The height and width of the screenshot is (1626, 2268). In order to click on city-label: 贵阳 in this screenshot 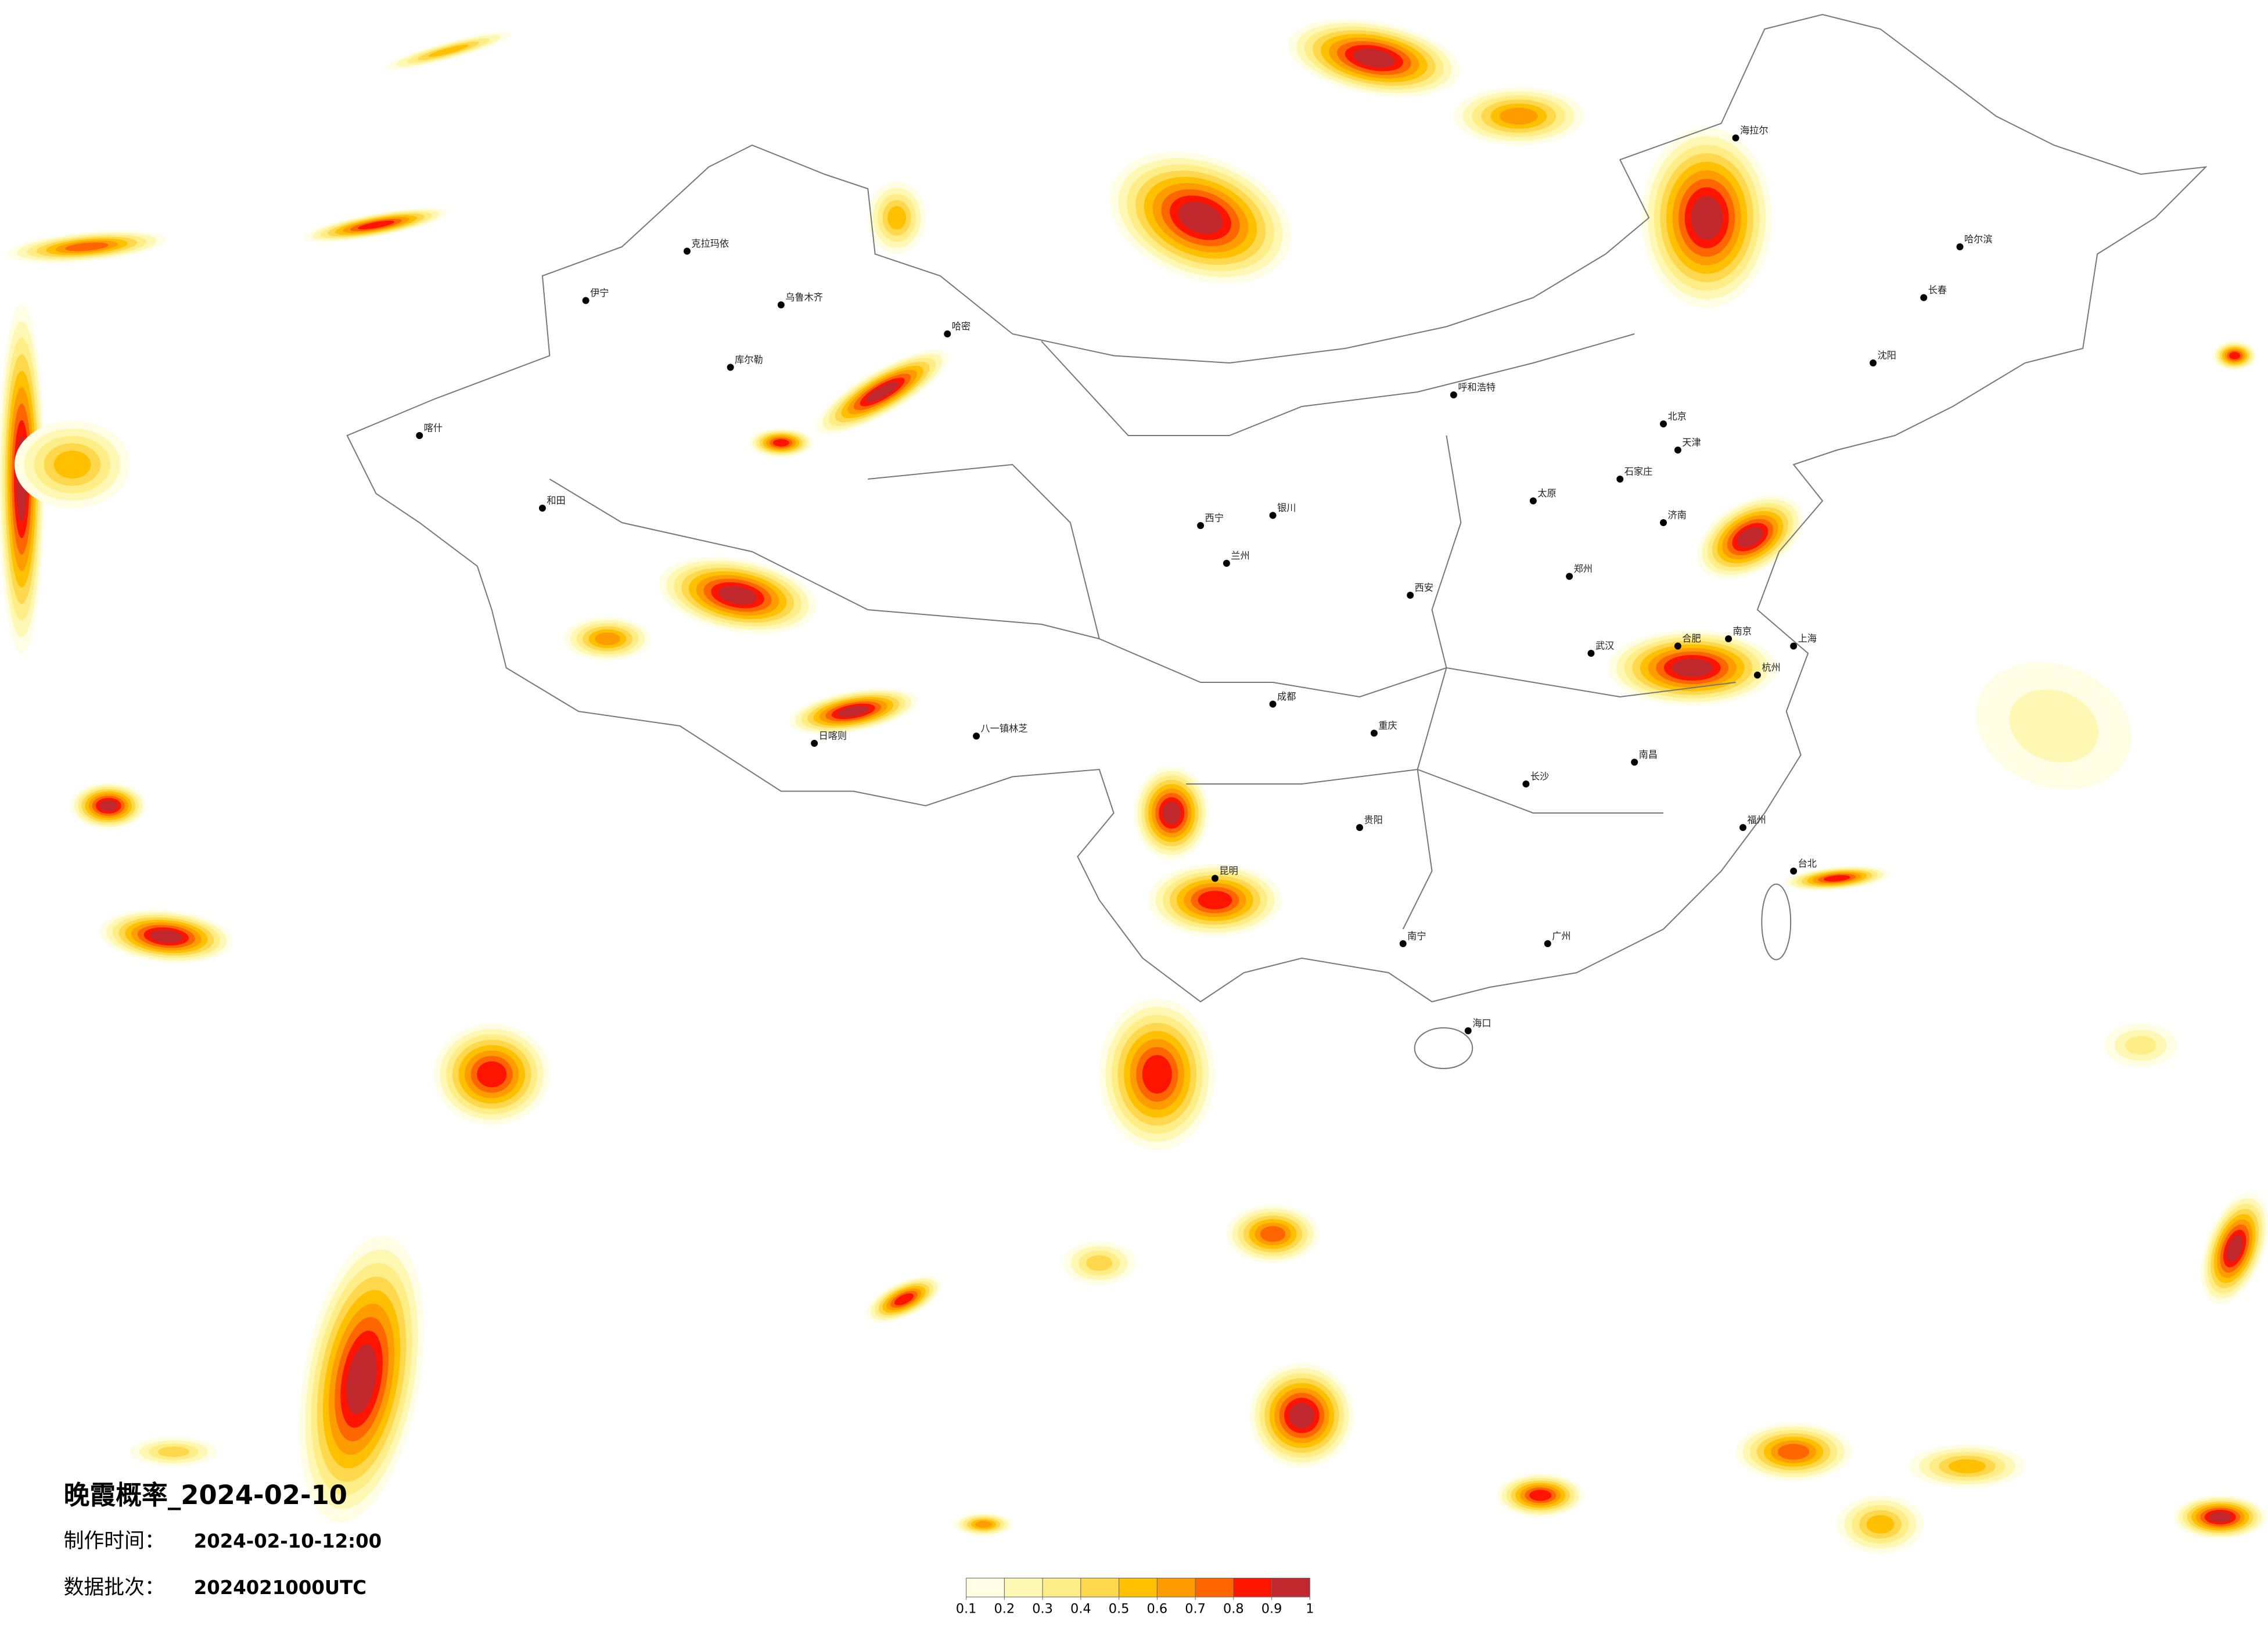, I will do `click(1373, 819)`.